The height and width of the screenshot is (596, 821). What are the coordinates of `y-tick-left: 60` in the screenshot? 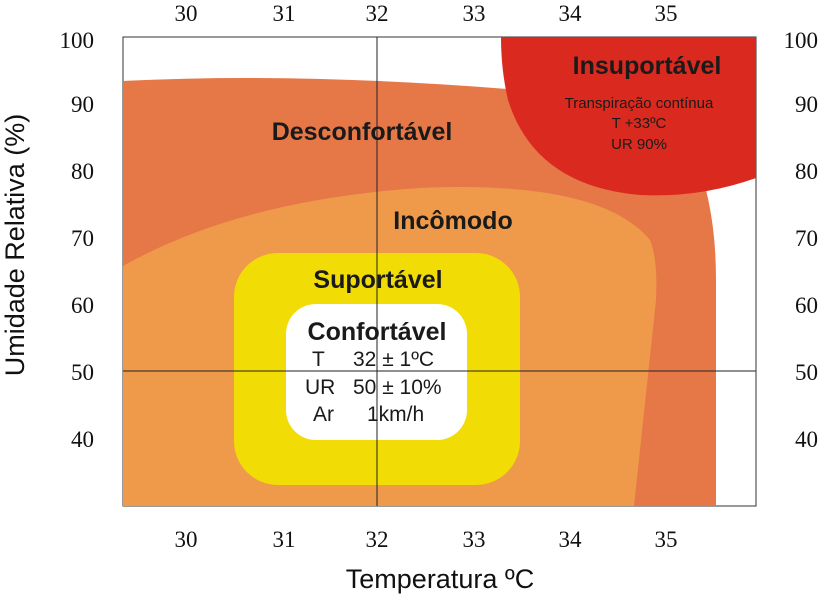 It's located at (82, 305).